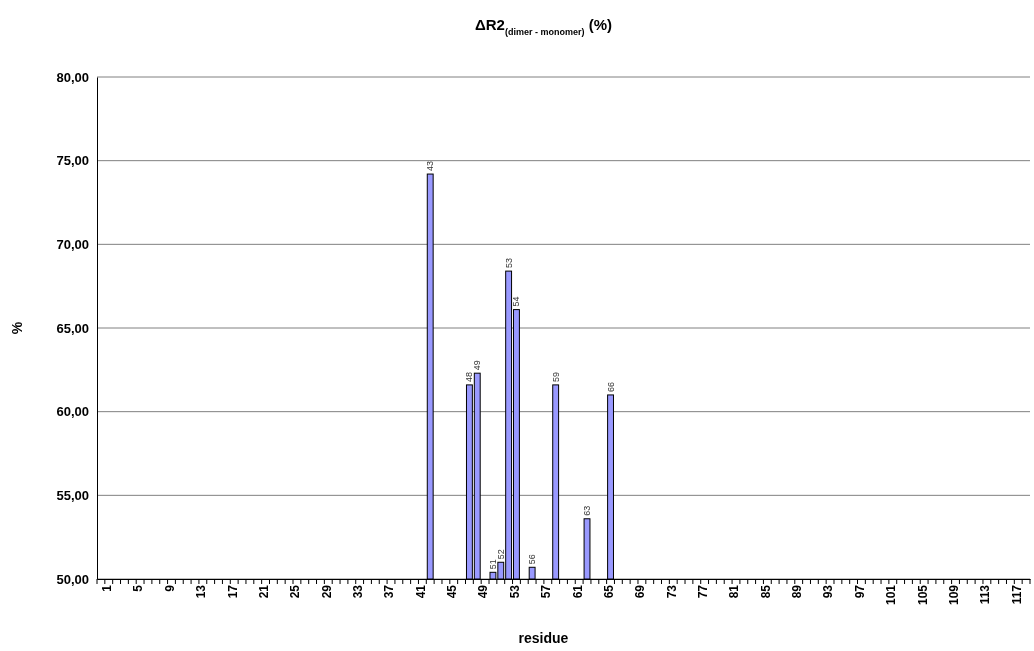  I want to click on annotation: 53, so click(508, 263).